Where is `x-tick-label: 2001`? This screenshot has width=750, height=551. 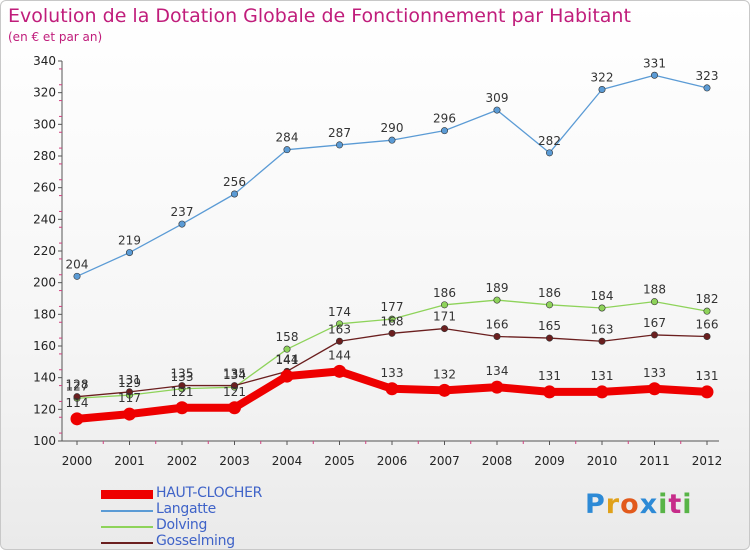
x-tick-label: 2001 is located at coordinates (129, 461).